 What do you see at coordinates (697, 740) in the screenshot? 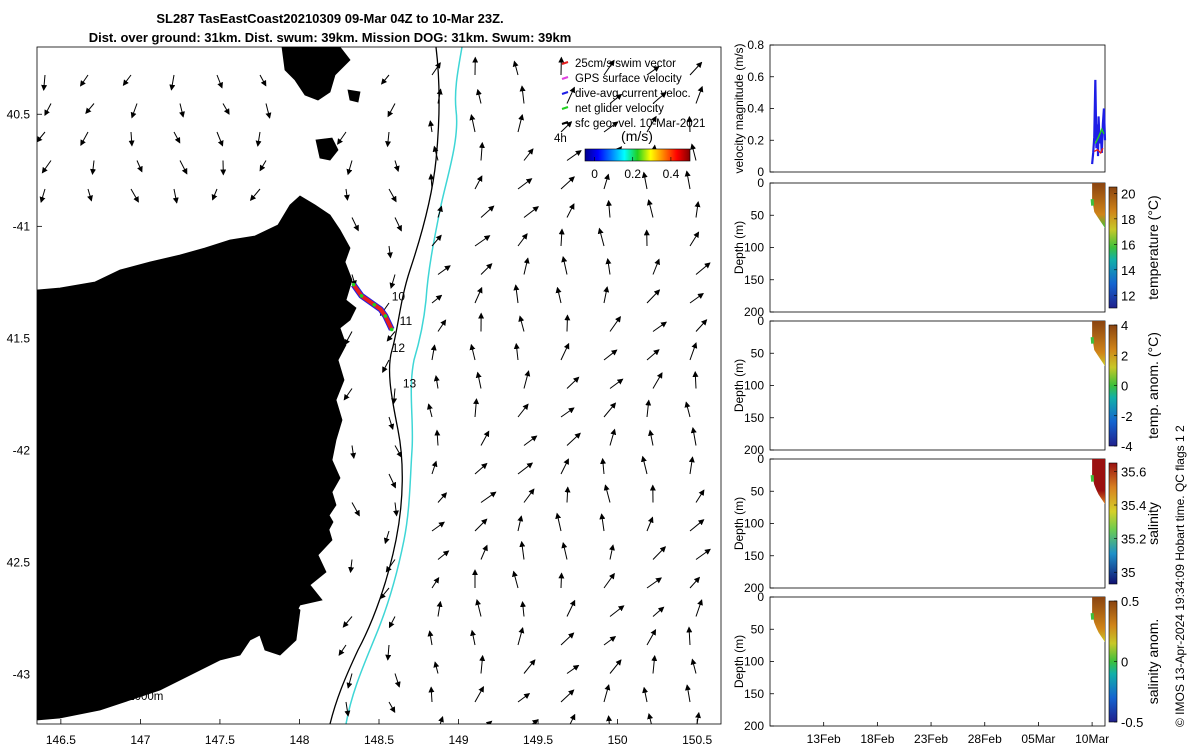
I see `map-x-tick-label: 150.5` at bounding box center [697, 740].